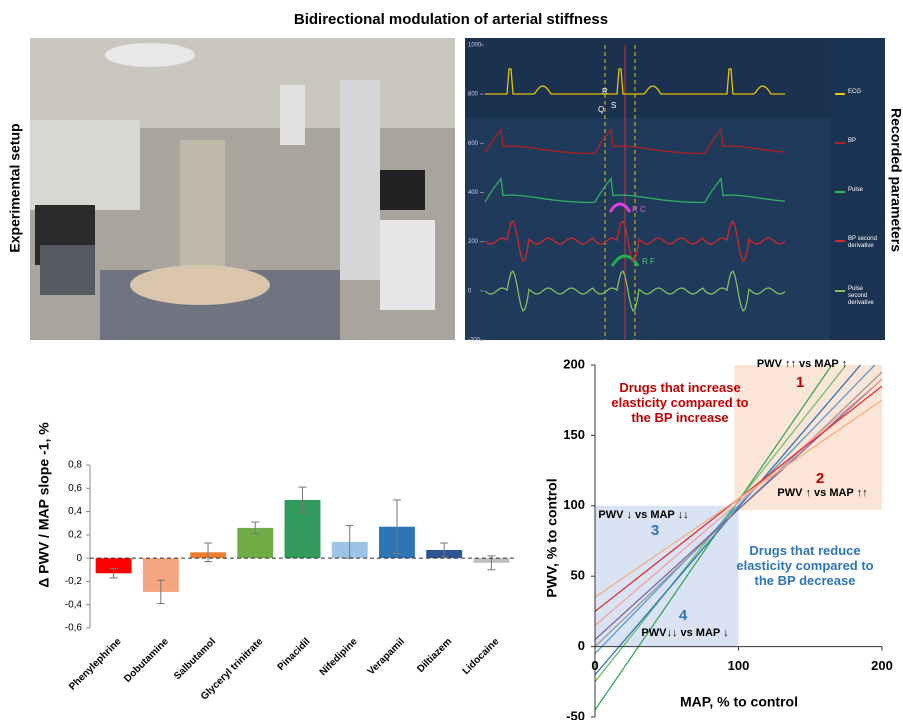 Image resolution: width=903 pixels, height=720 pixels. What do you see at coordinates (683, 615) in the screenshot?
I see `quadrant-number: 4` at bounding box center [683, 615].